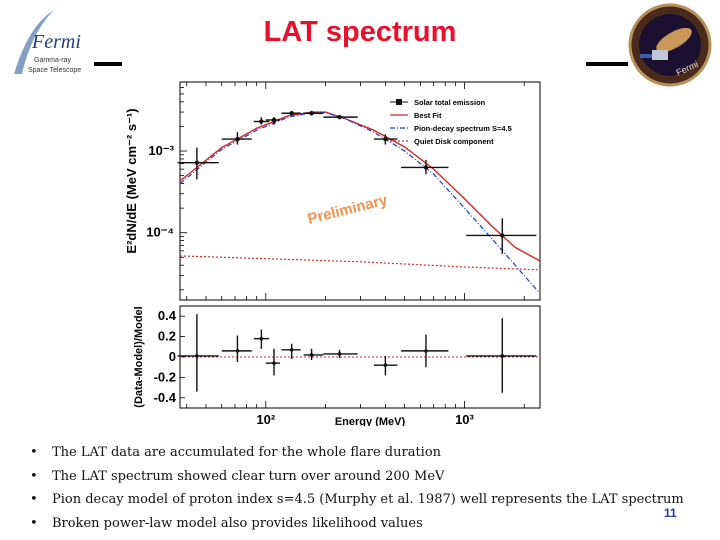 This screenshot has height=540, width=720. Describe the element at coordinates (167, 315) in the screenshot. I see `residual-tick-label: 0.4` at that location.